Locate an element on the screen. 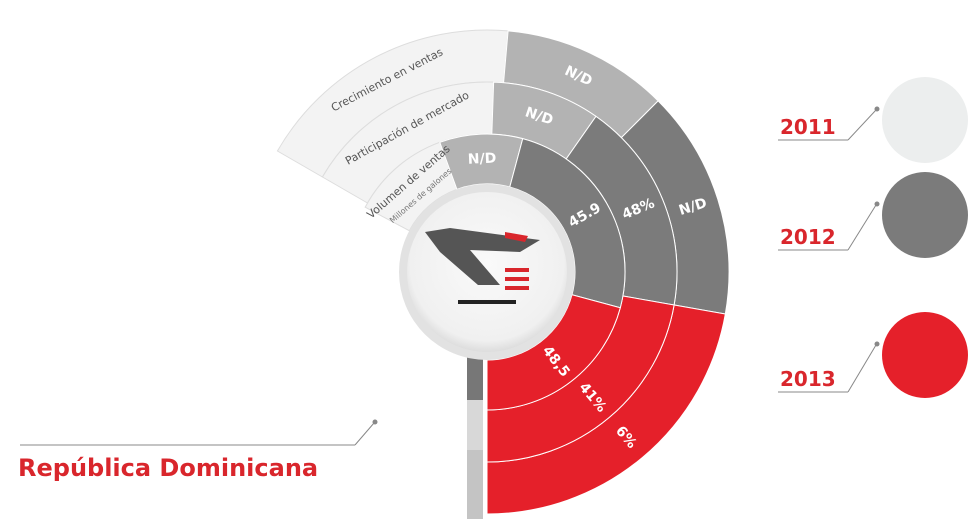 Image resolution: width=970 pixels, height=519 pixels. legend-2013 is located at coordinates (925, 355).